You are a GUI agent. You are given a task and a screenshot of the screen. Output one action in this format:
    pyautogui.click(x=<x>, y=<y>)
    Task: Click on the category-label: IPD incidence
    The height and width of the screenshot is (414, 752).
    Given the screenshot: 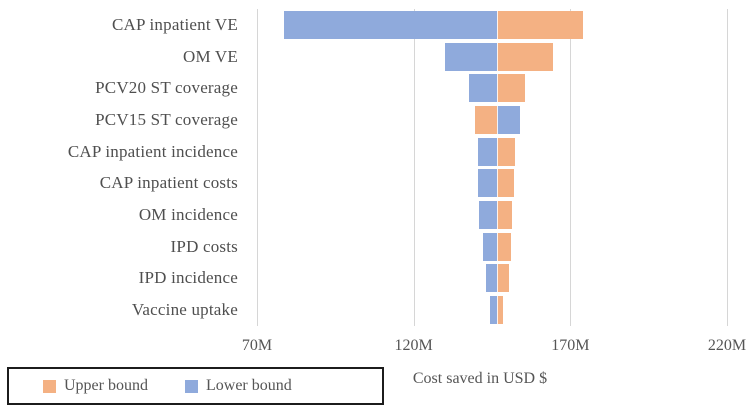 What is the action you would take?
    pyautogui.click(x=188, y=278)
    